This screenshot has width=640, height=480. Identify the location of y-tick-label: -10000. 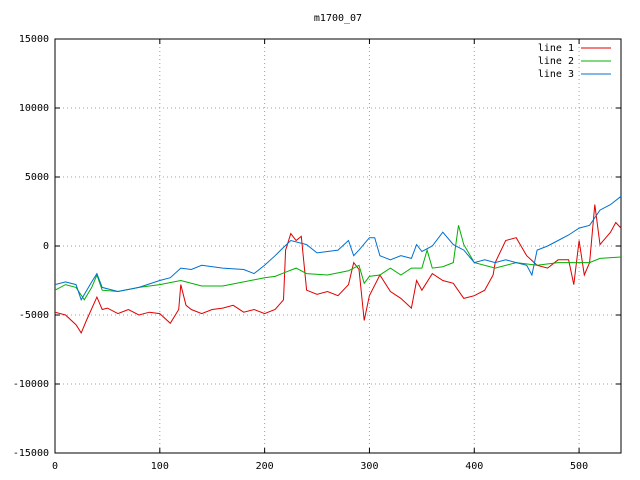
(31, 384).